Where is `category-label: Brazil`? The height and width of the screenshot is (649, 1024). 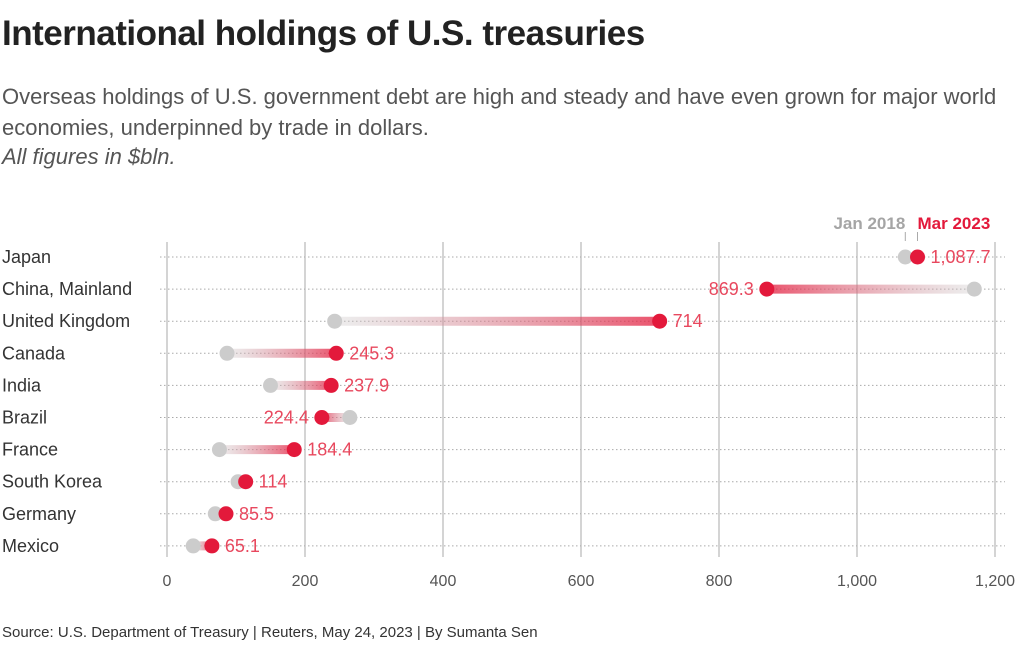
category-label: Brazil is located at coordinates (24, 418).